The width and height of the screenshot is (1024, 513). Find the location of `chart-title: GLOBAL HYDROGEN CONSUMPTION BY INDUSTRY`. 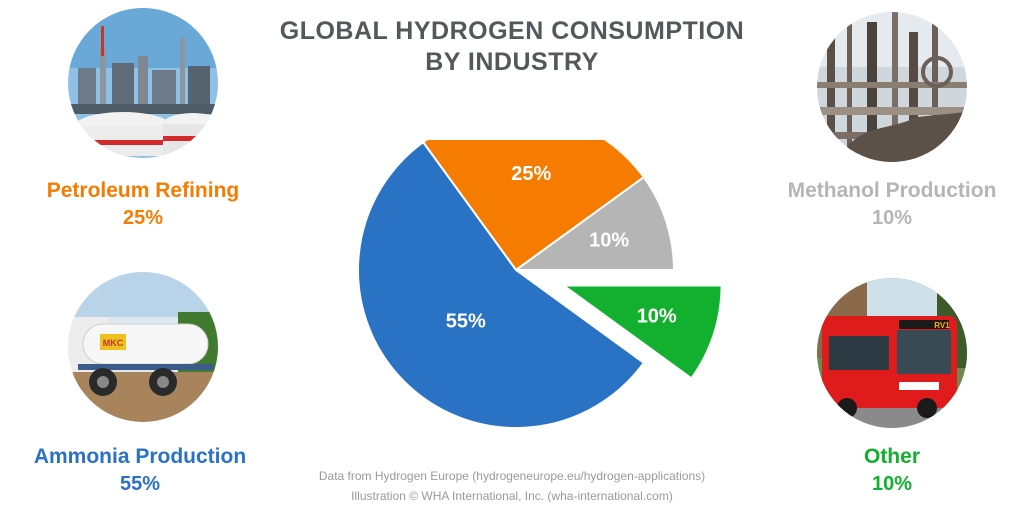

chart-title: GLOBAL HYDROGEN CONSUMPTION BY INDUSTRY is located at coordinates (512, 47).